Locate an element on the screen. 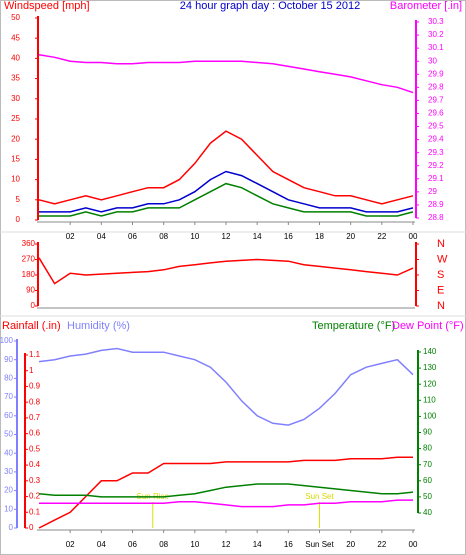 This screenshot has height=555, width=466. y2-tick-label: 29.1 is located at coordinates (436, 178).